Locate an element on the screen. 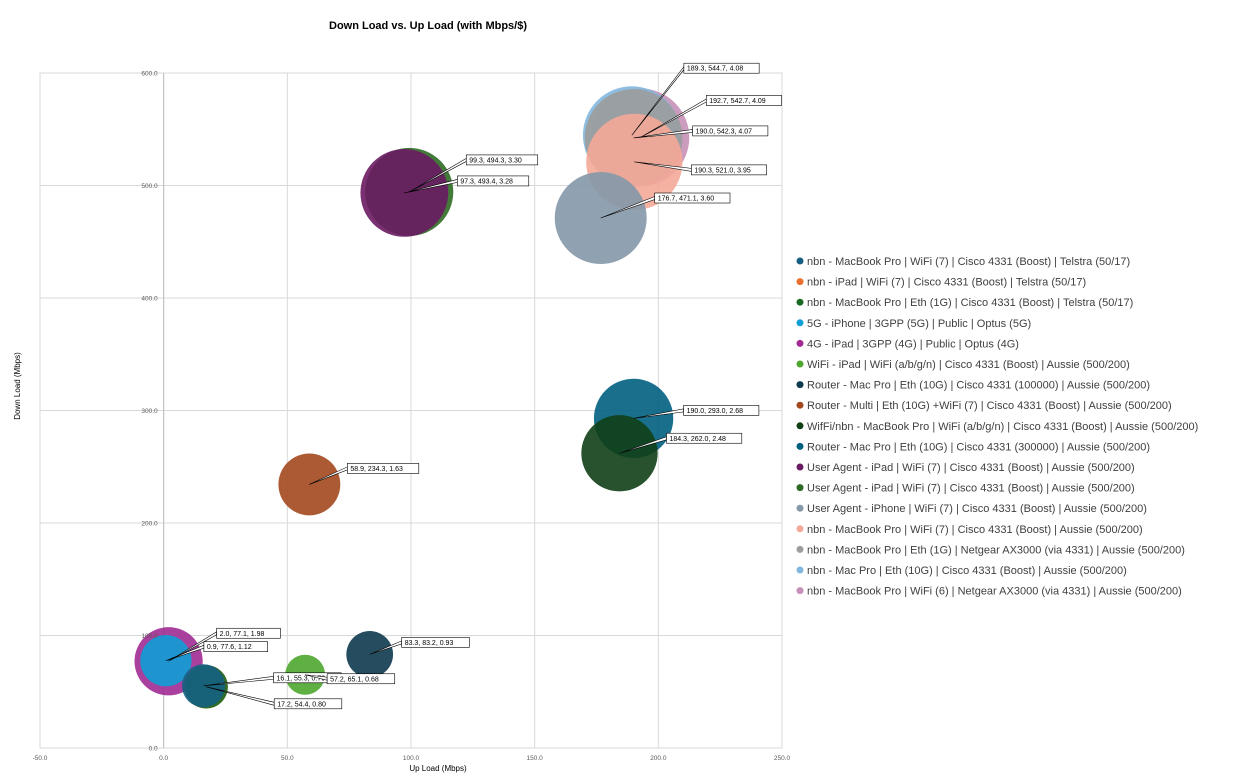 This screenshot has height=784, width=1244. data-label: 57.2, 65.1, 0.68 is located at coordinates (354, 679).